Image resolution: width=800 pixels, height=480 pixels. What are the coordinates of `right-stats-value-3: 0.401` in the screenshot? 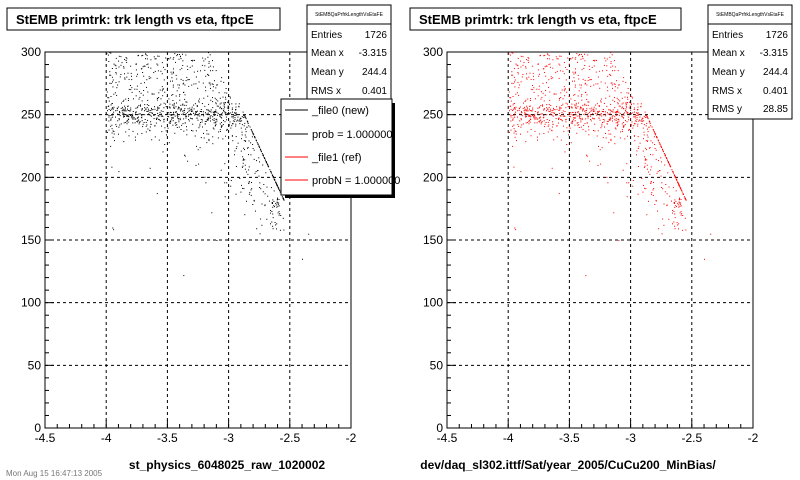 It's located at (775, 91).